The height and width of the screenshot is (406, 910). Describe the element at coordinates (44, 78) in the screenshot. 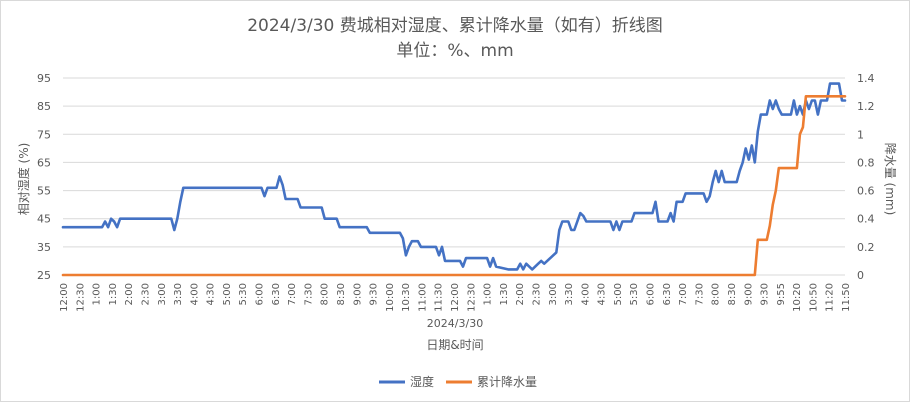

I see `y-left-tick-label: 95` at that location.